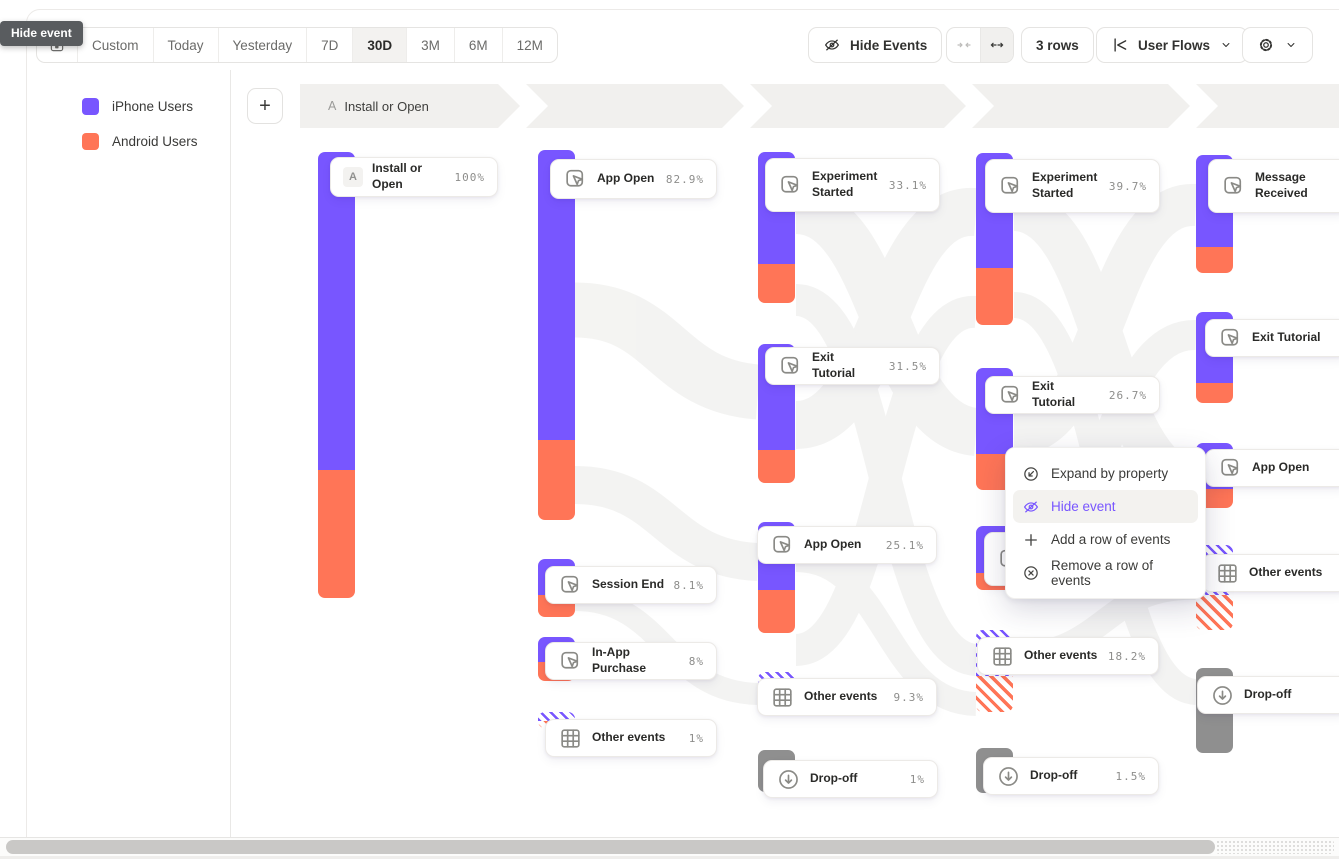  What do you see at coordinates (1281, 467) in the screenshot?
I see `event-name: App Open` at bounding box center [1281, 467].